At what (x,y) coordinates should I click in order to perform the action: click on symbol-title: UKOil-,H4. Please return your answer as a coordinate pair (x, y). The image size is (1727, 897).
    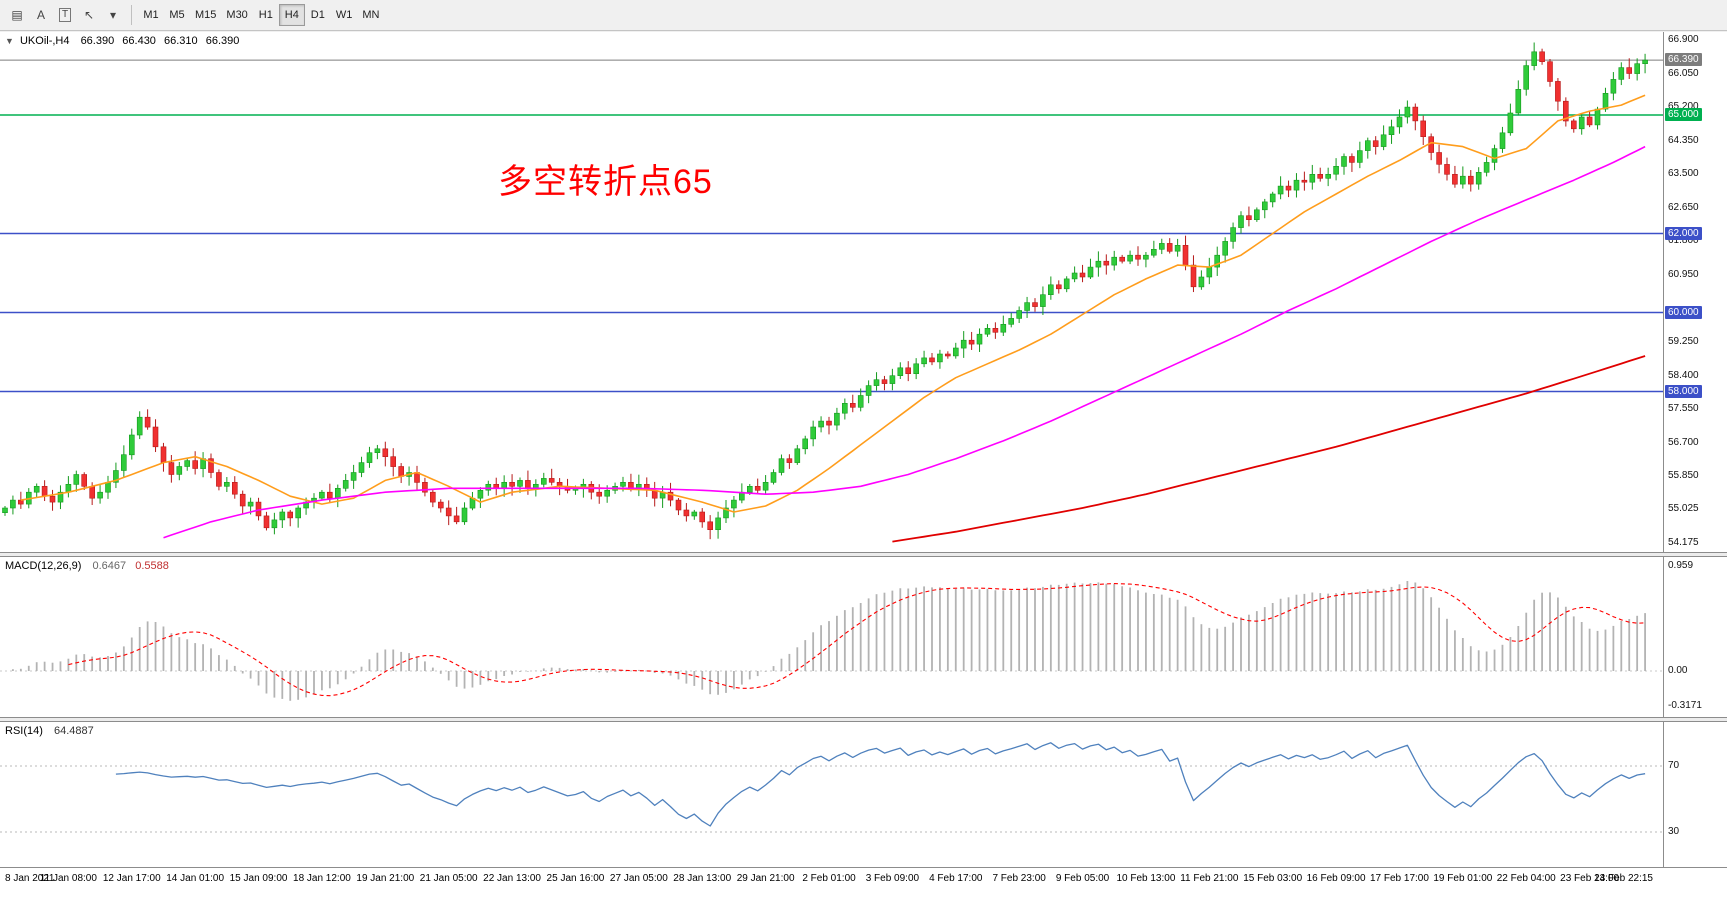
    Looking at the image, I should click on (44, 41).